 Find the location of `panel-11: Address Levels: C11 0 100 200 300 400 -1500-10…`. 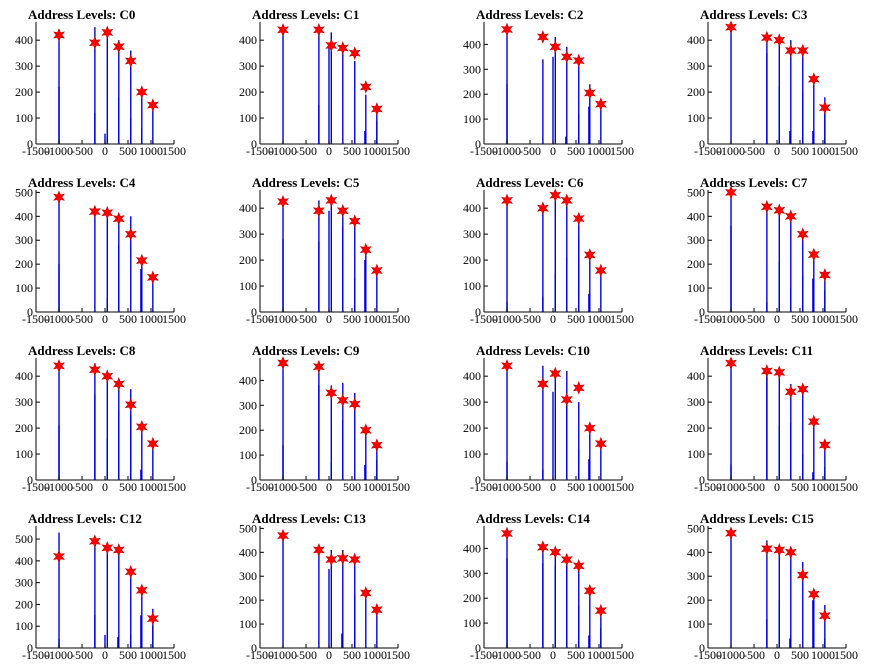

panel-11: Address Levels: C11 0 100 200 300 400 -1500-10… is located at coordinates (772, 418).